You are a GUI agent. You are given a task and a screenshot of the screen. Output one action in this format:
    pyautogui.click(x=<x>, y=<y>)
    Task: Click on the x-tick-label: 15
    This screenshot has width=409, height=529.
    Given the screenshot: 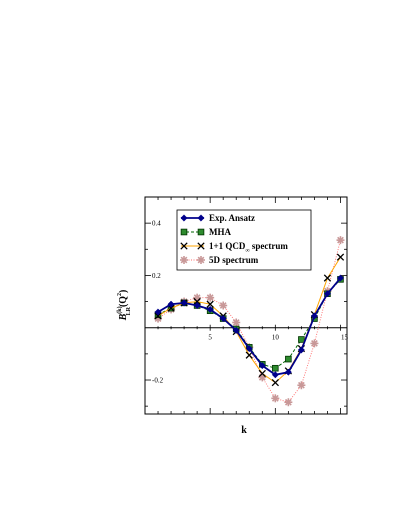 What is the action you would take?
    pyautogui.click(x=345, y=338)
    